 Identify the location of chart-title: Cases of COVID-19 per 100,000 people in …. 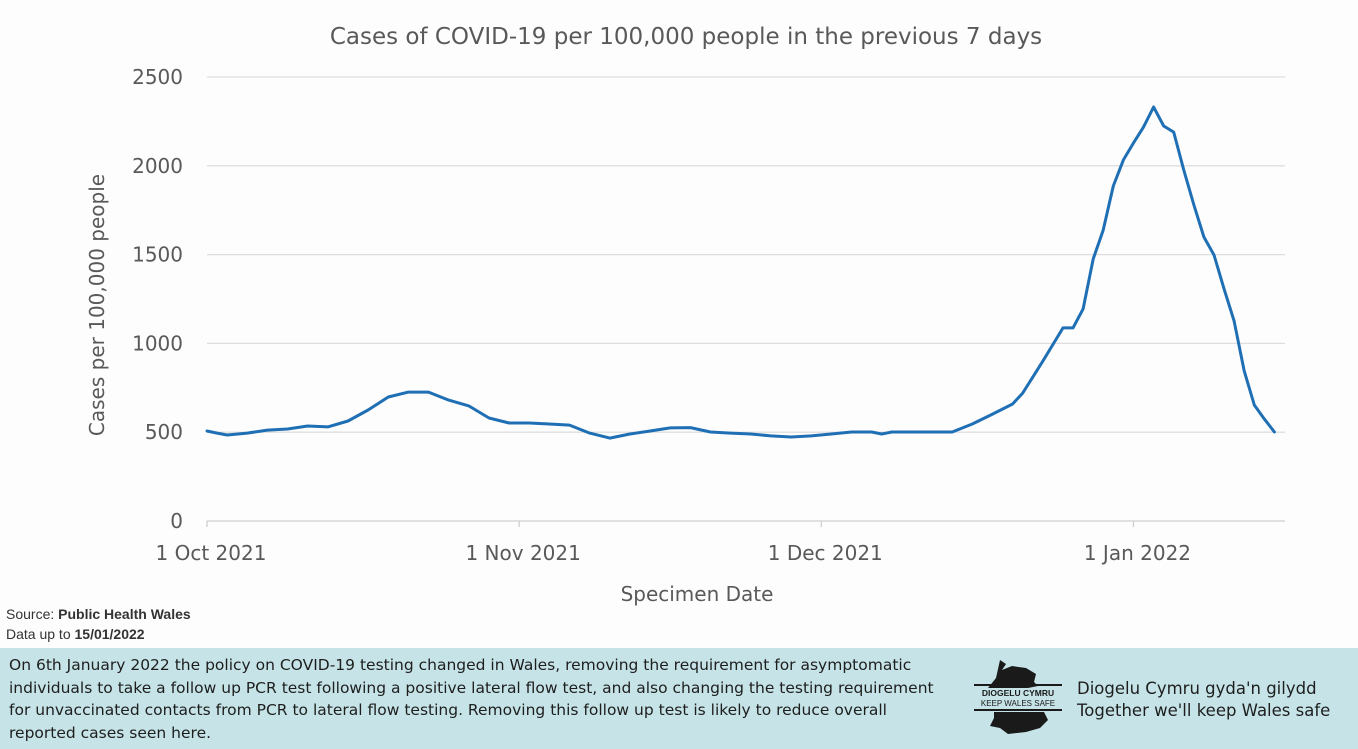
(686, 37).